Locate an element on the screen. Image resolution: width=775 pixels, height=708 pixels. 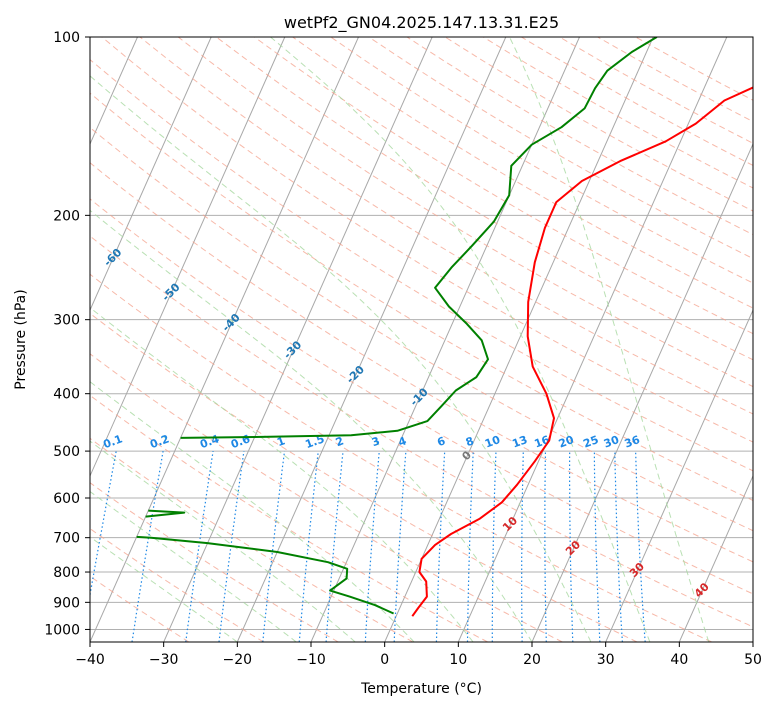
mixing-ratio-label: 3 is located at coordinates (376, 441).